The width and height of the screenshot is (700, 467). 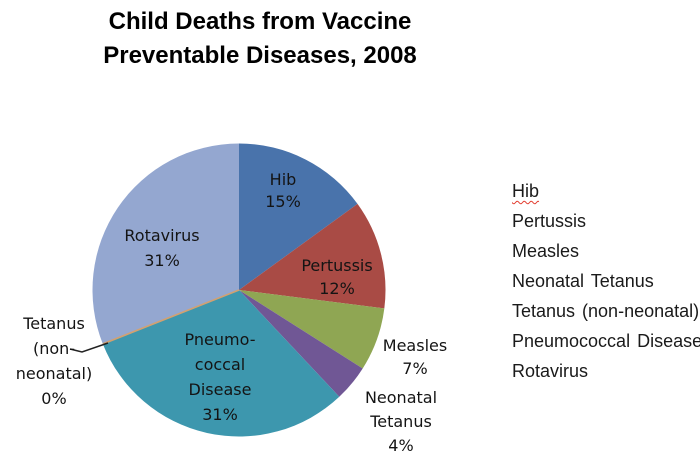 I want to click on legend-item-measles: Measles, so click(x=546, y=251).